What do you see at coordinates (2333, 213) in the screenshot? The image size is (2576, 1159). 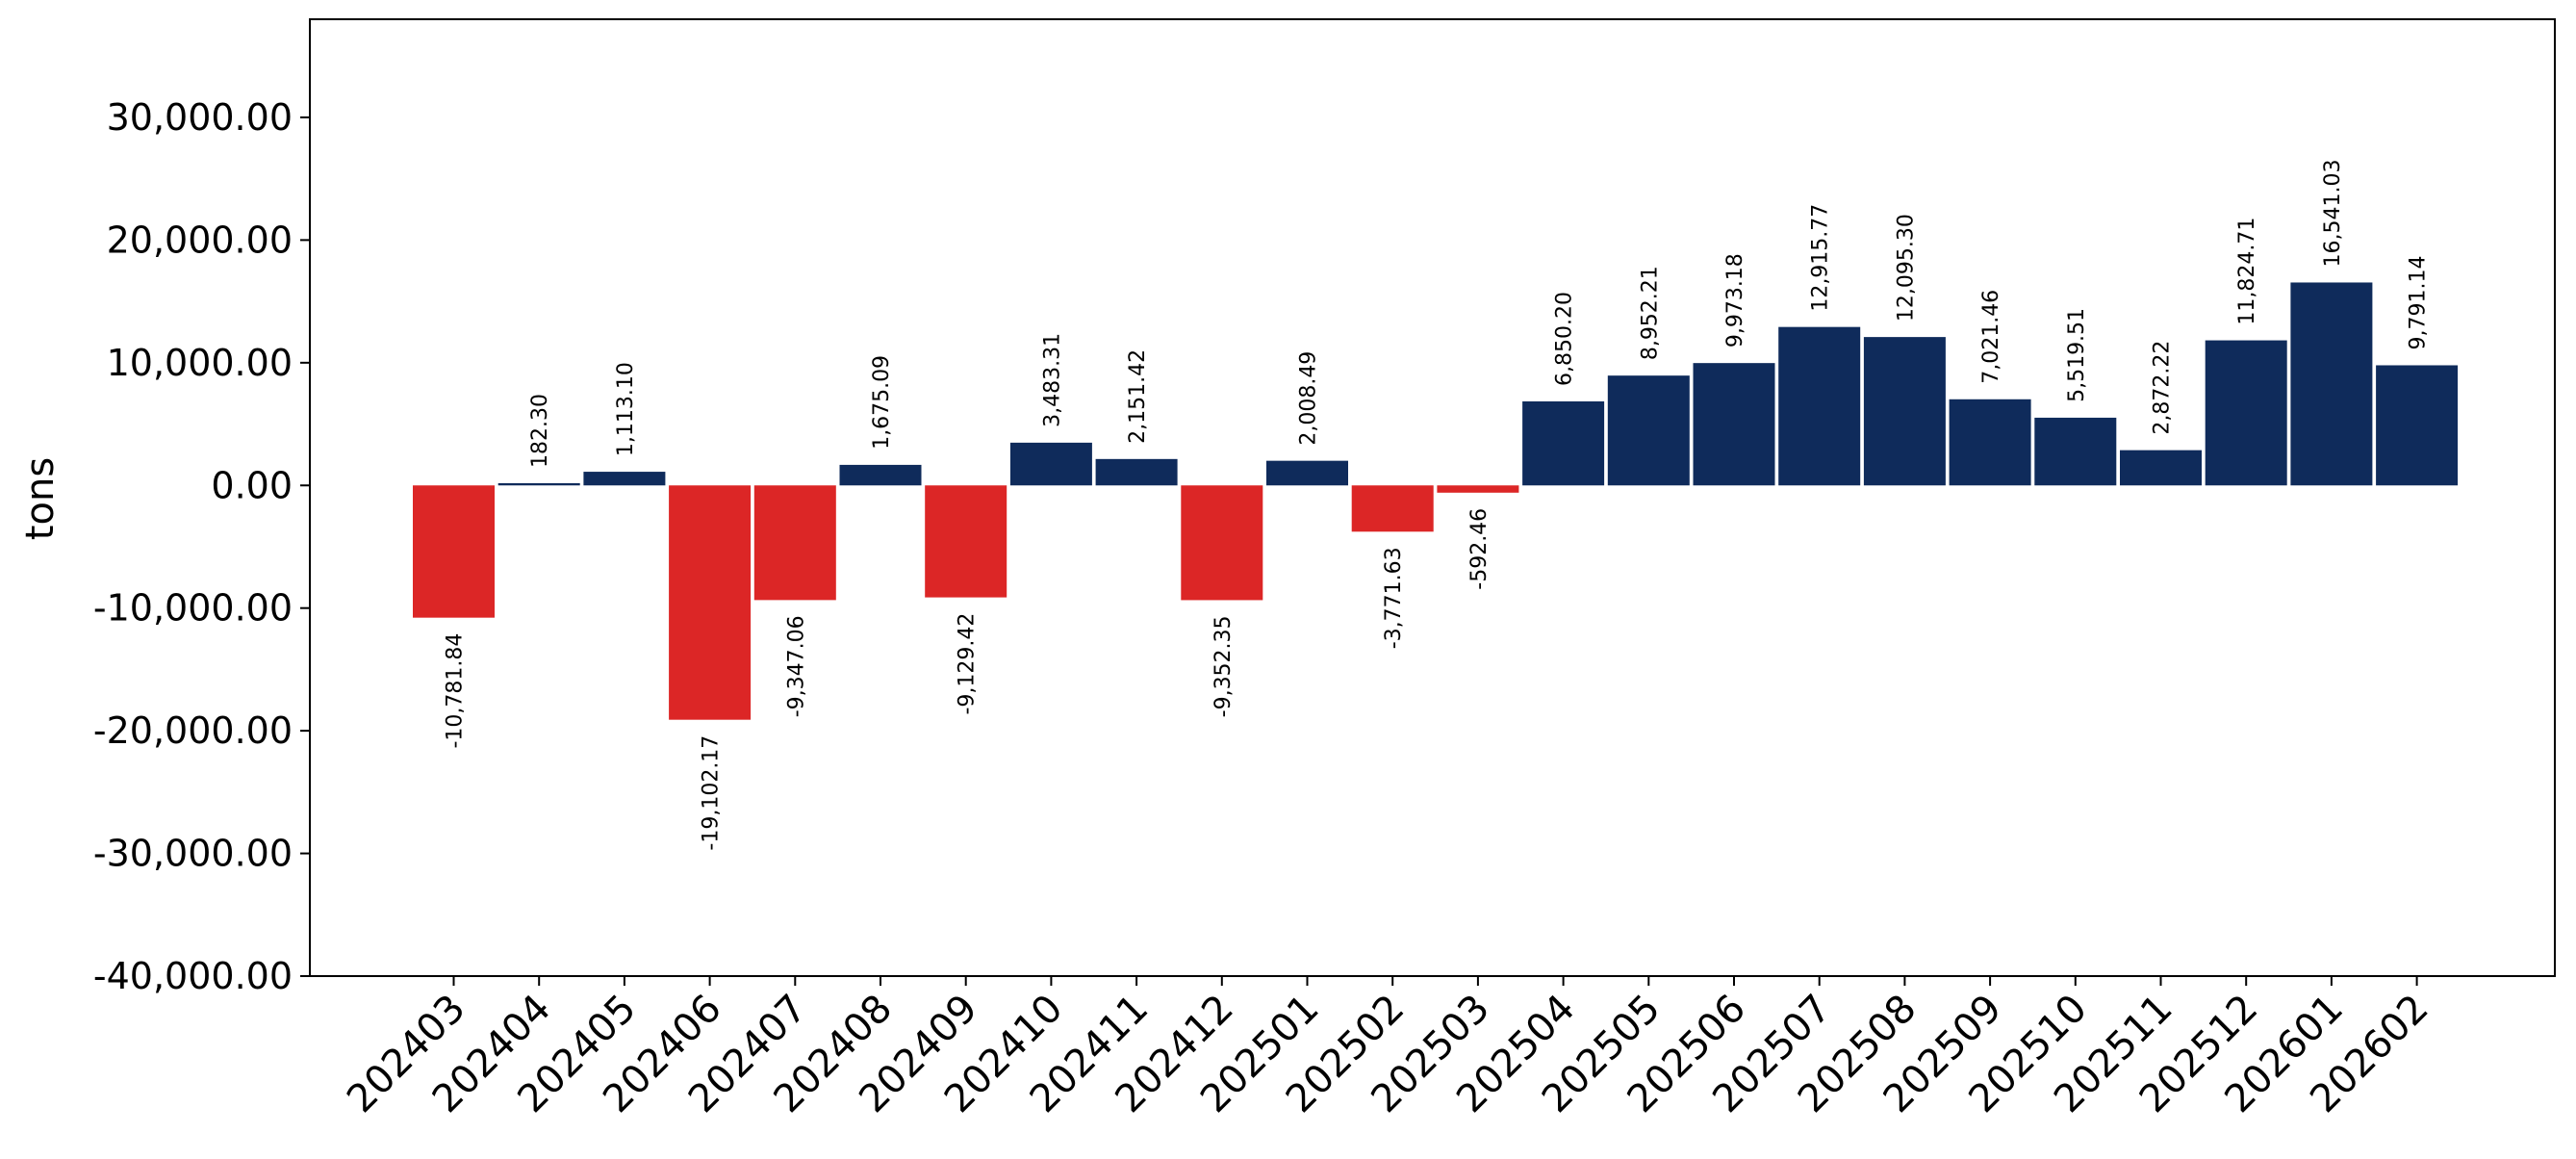 I see `value-label-202601: 16,541.03` at bounding box center [2333, 213].